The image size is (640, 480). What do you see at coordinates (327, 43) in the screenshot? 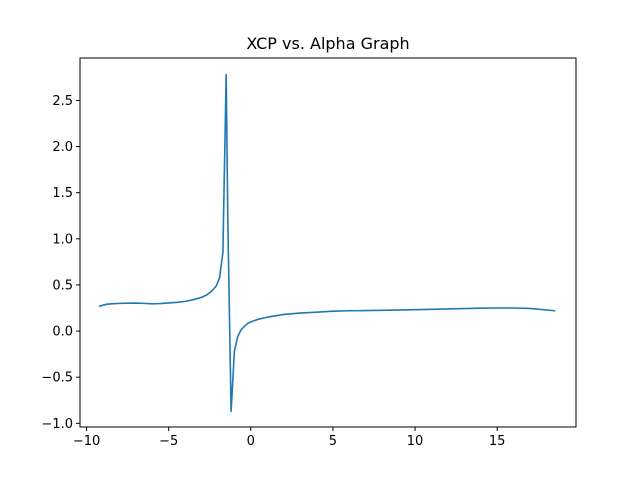
I see `chart-title: XCP vs. Alpha Graph` at bounding box center [327, 43].